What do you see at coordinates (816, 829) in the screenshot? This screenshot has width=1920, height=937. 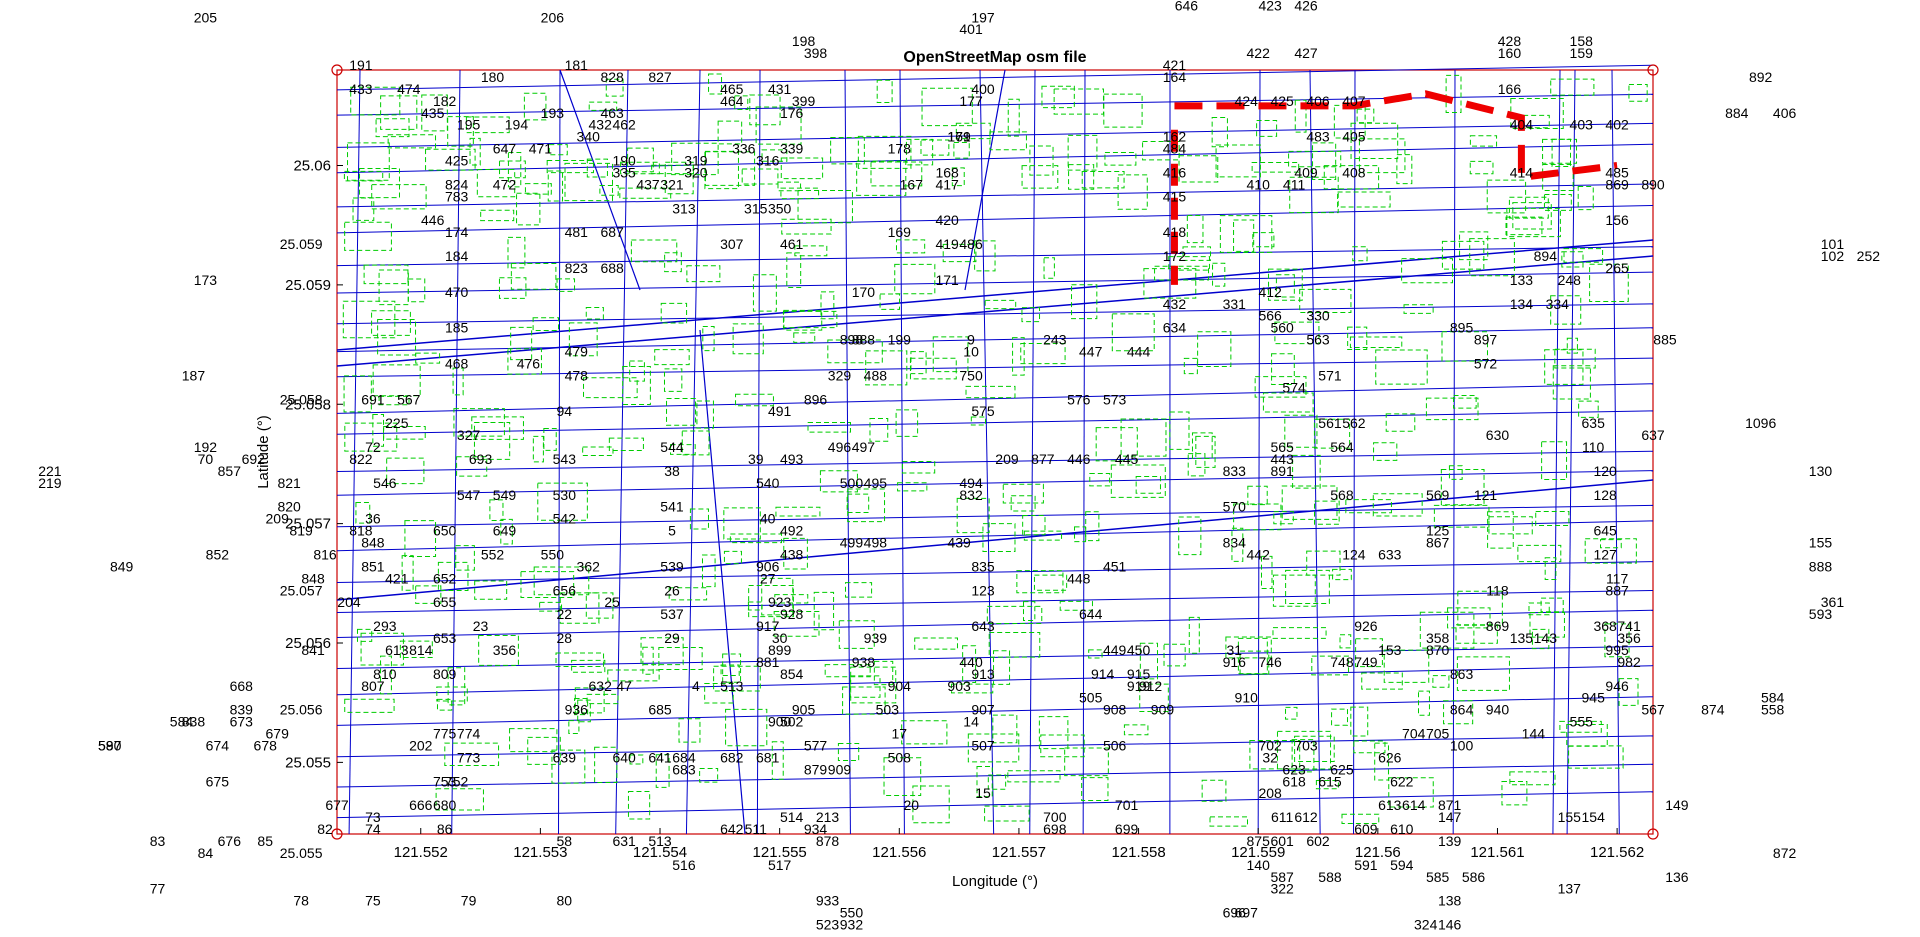 I see `node-label: 934` at bounding box center [816, 829].